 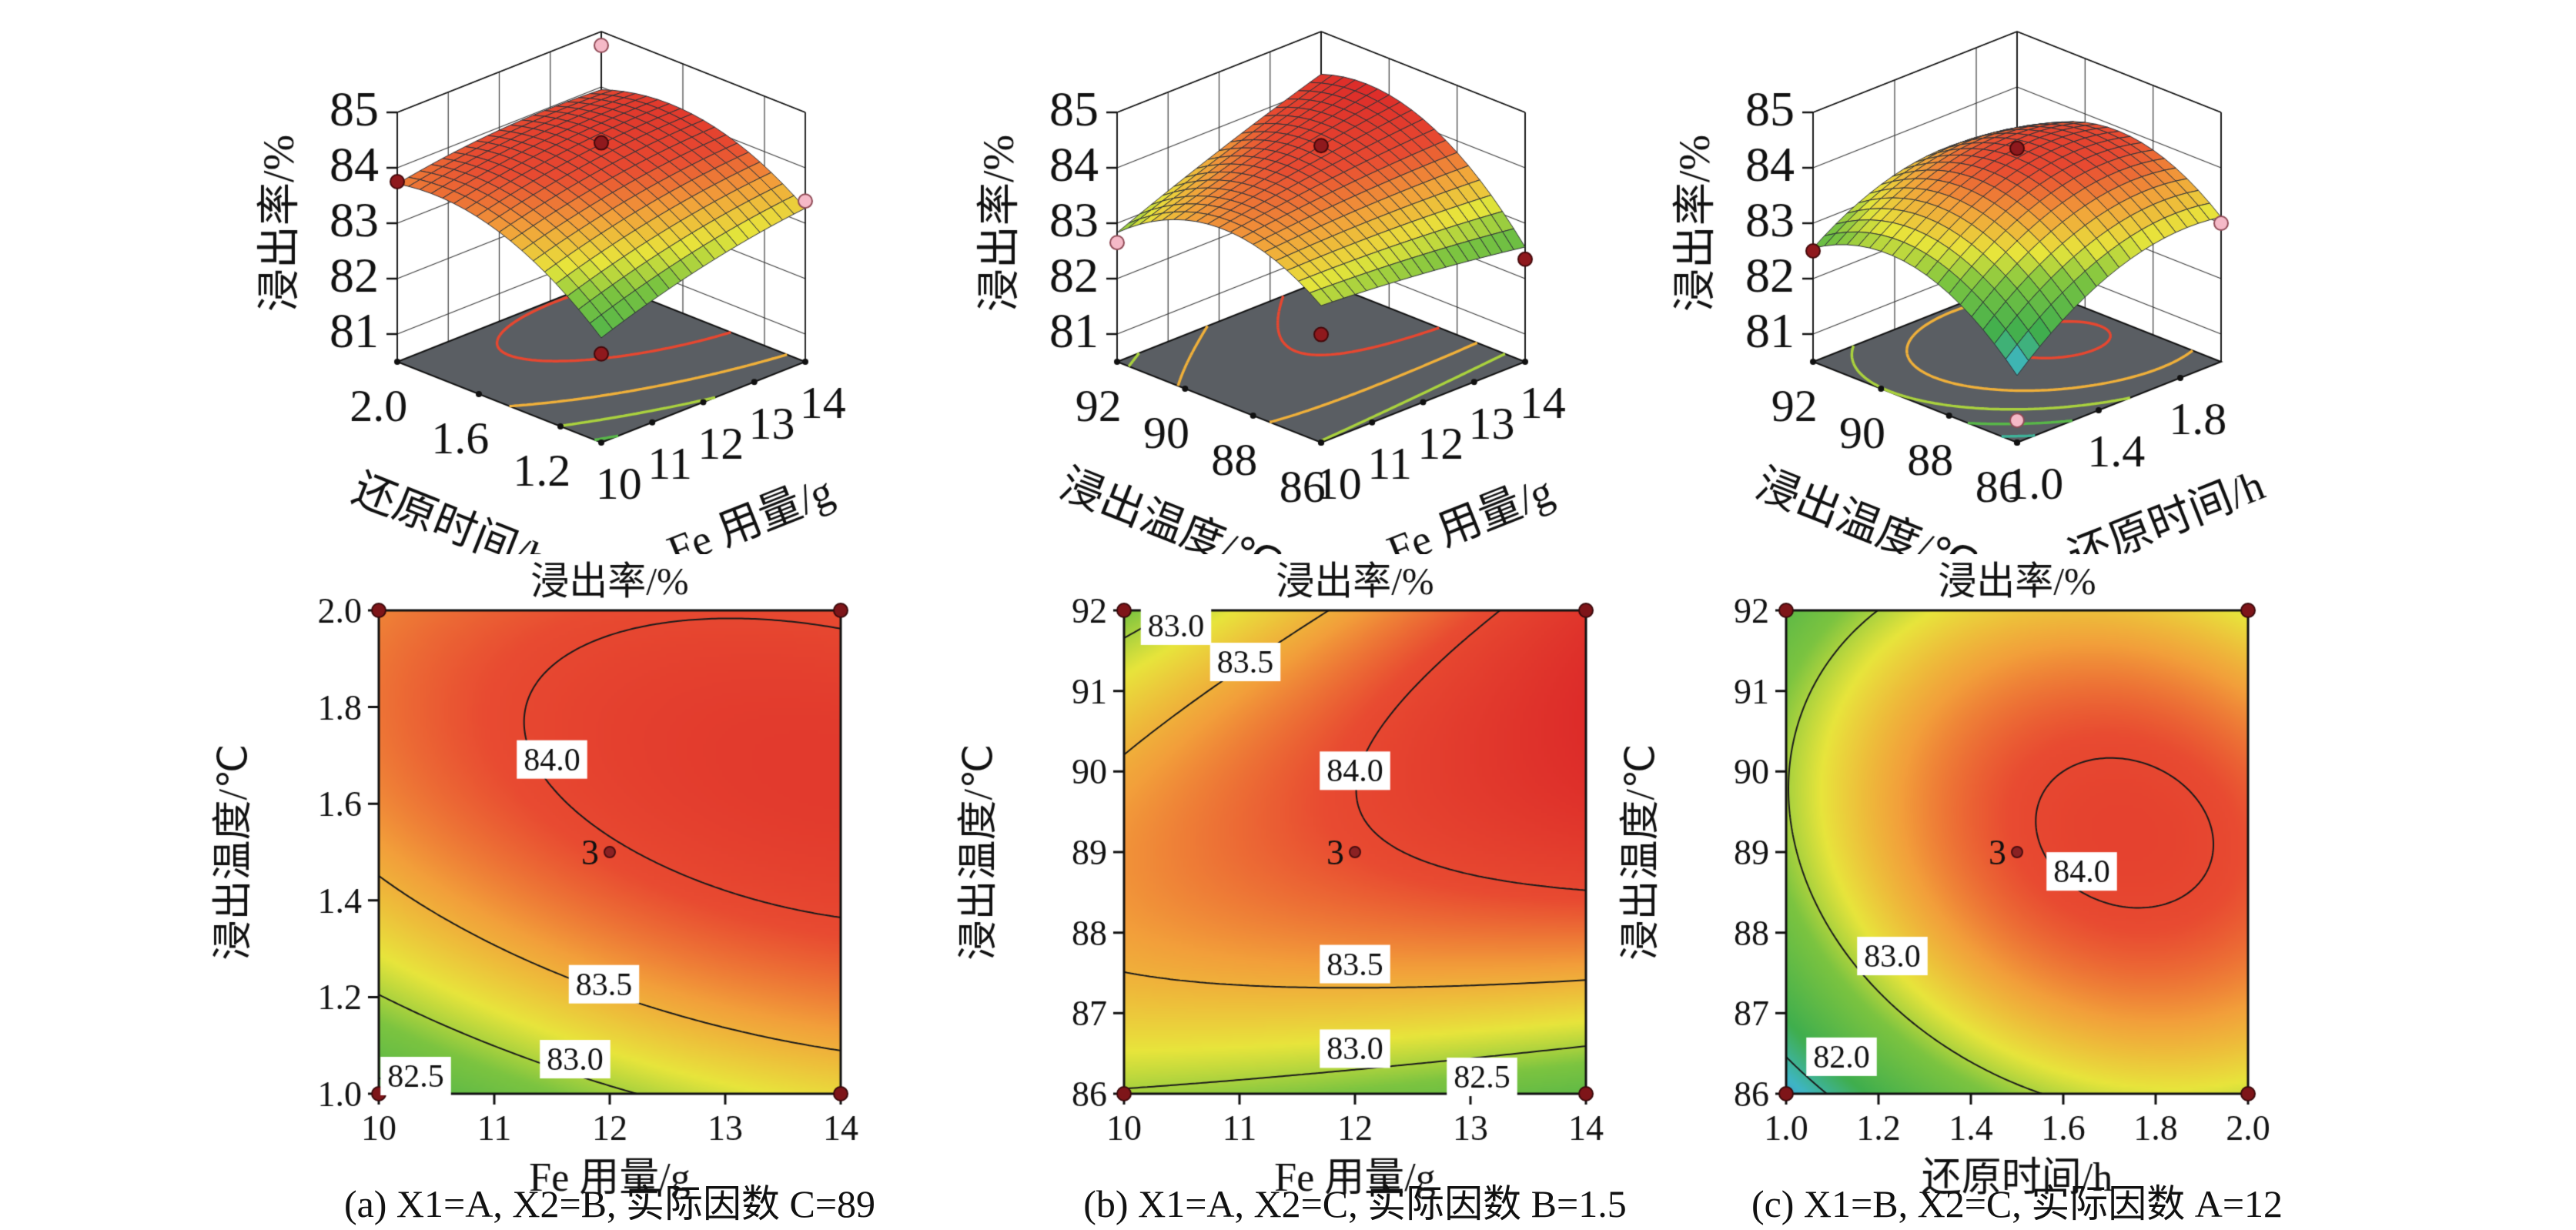 What do you see at coordinates (1355, 1203) in the screenshot?
I see `panel-caption-b: (b) X1=A, X2=C, 实际因数 B=1.5` at bounding box center [1355, 1203].